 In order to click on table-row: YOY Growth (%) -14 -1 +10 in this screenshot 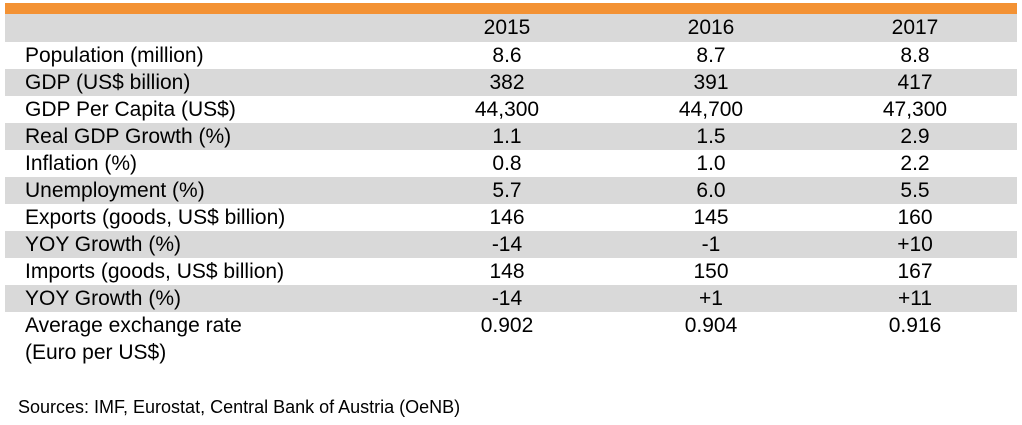, I will do `click(511, 244)`.